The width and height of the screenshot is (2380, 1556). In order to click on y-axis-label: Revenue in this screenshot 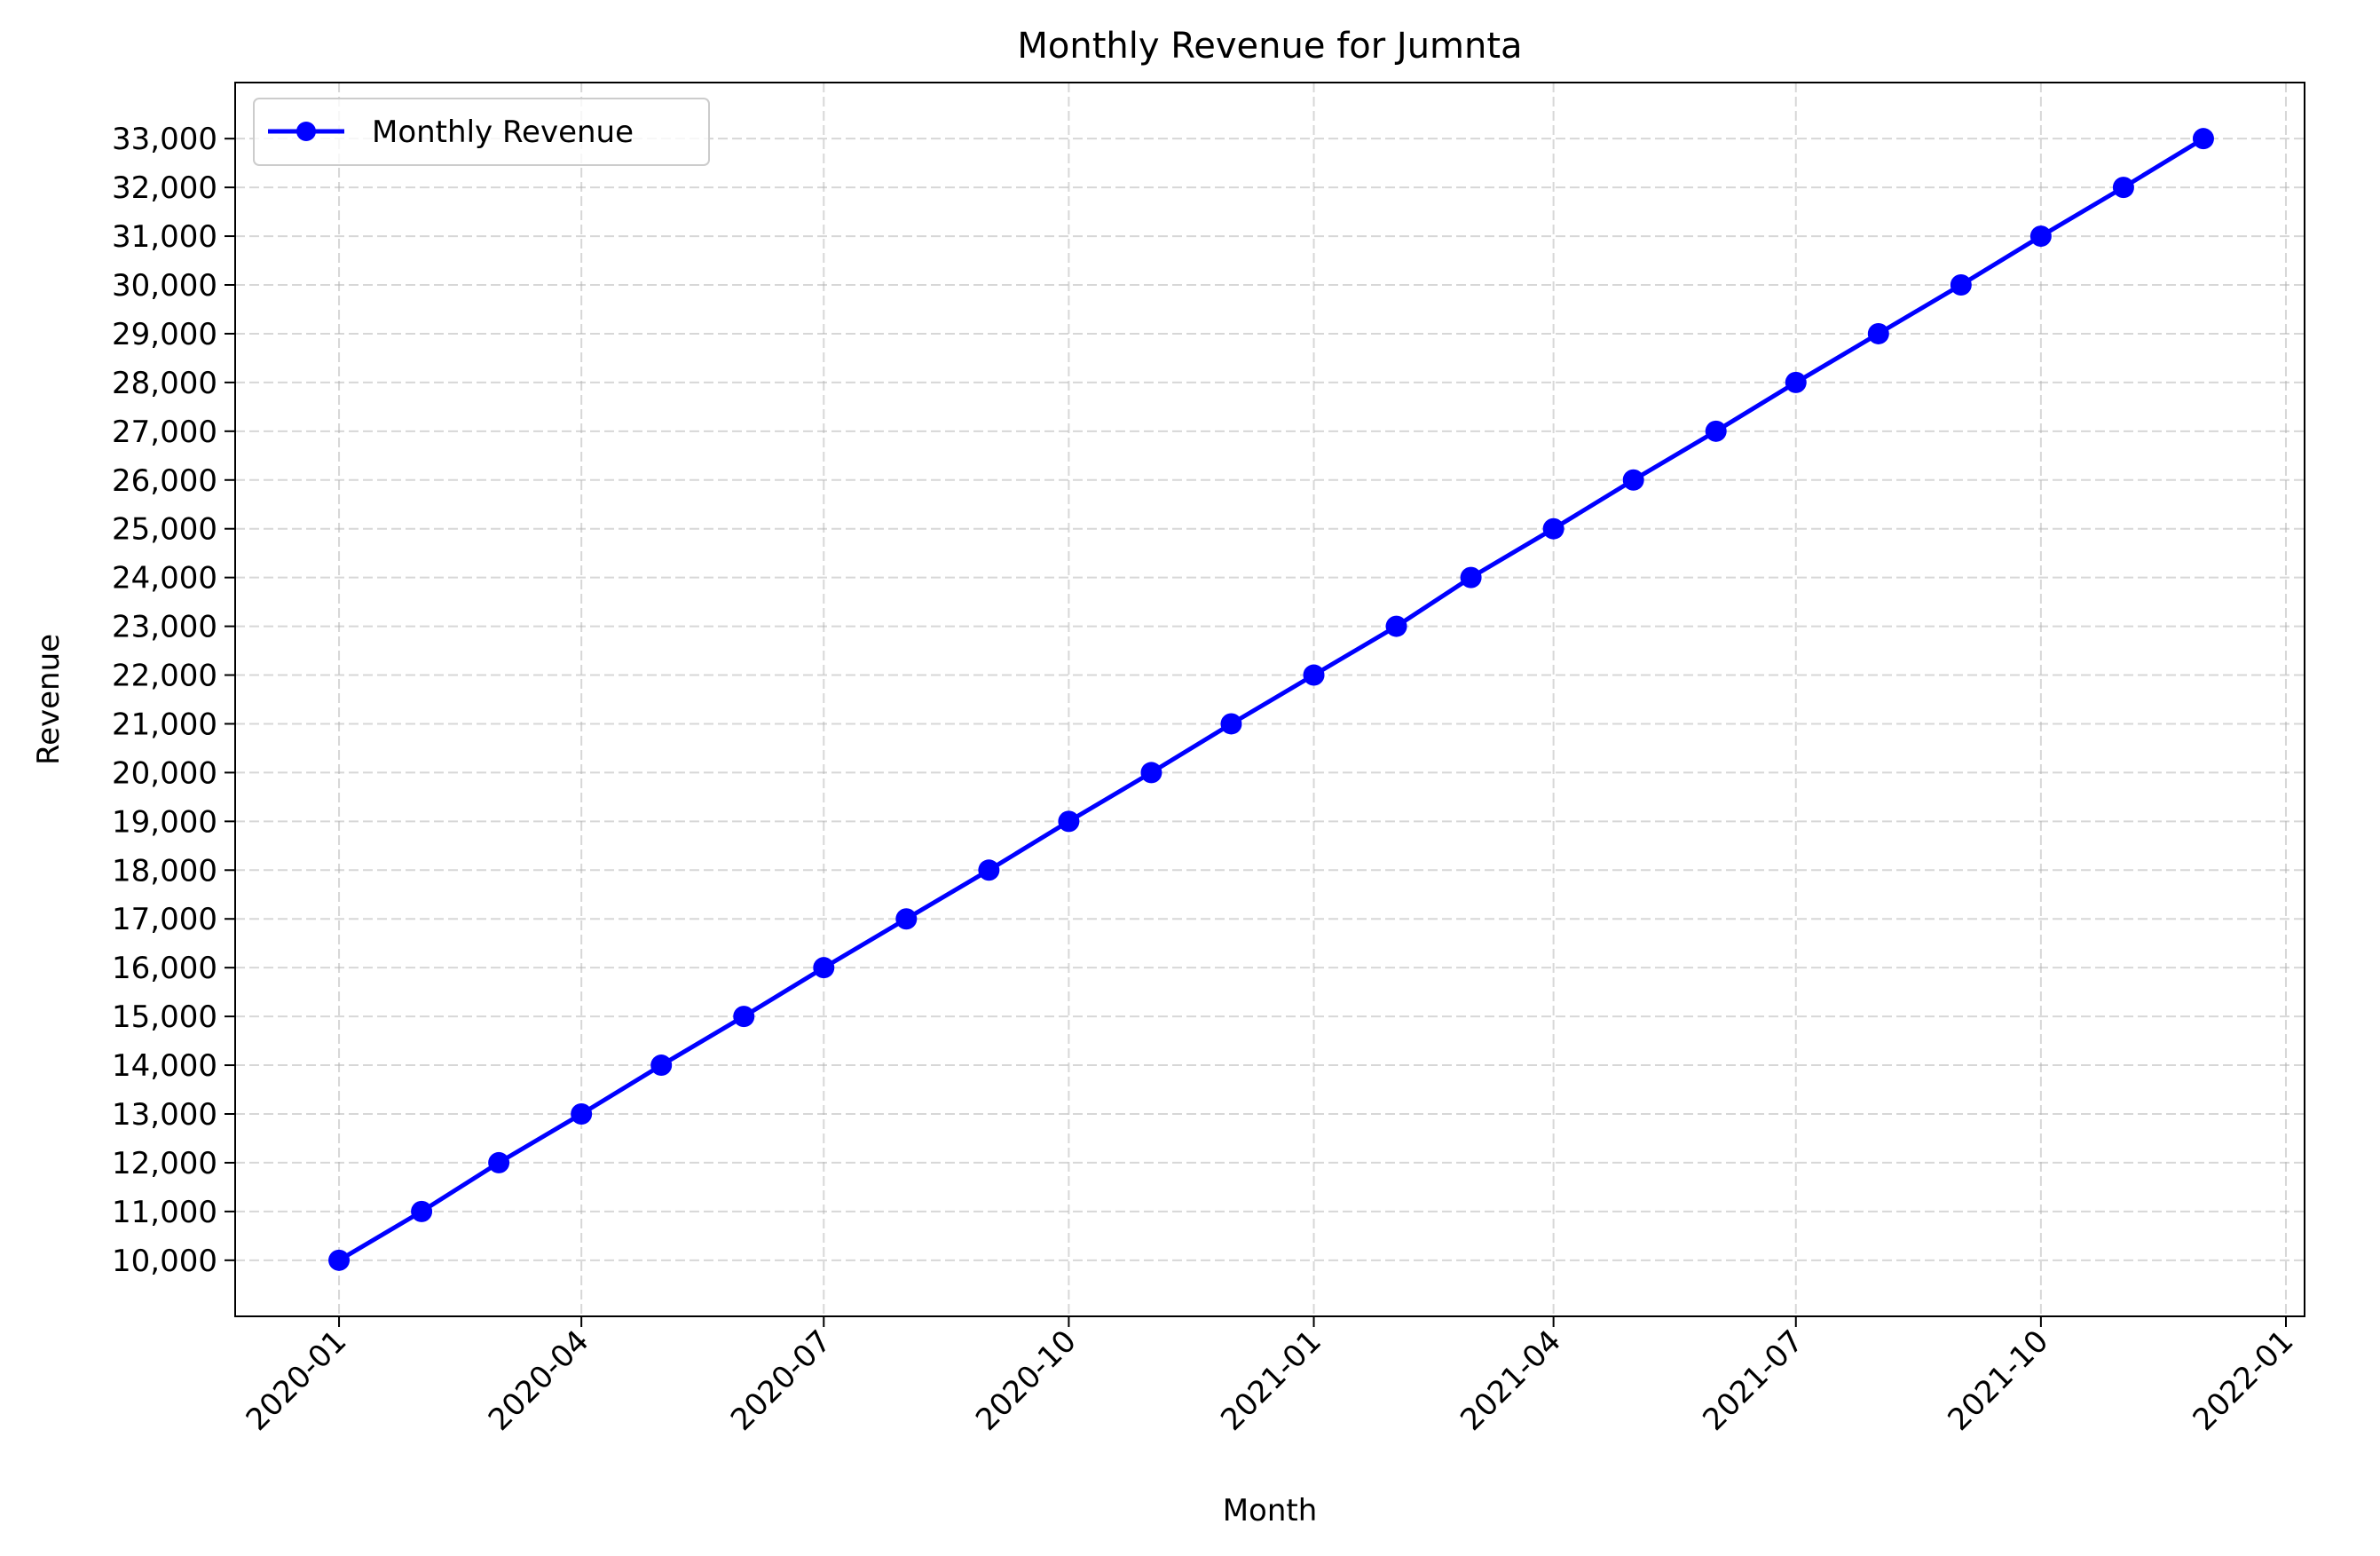, I will do `click(49, 699)`.